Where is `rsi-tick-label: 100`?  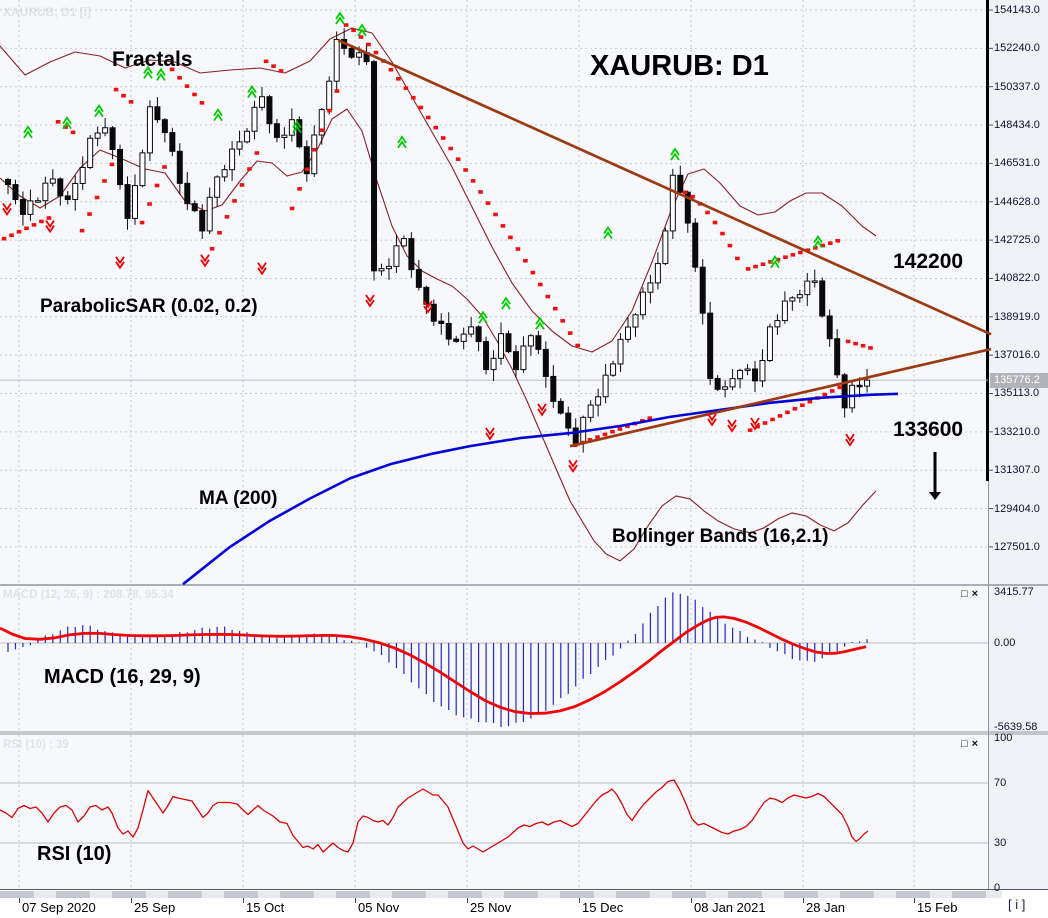
rsi-tick-label: 100 is located at coordinates (1003, 738).